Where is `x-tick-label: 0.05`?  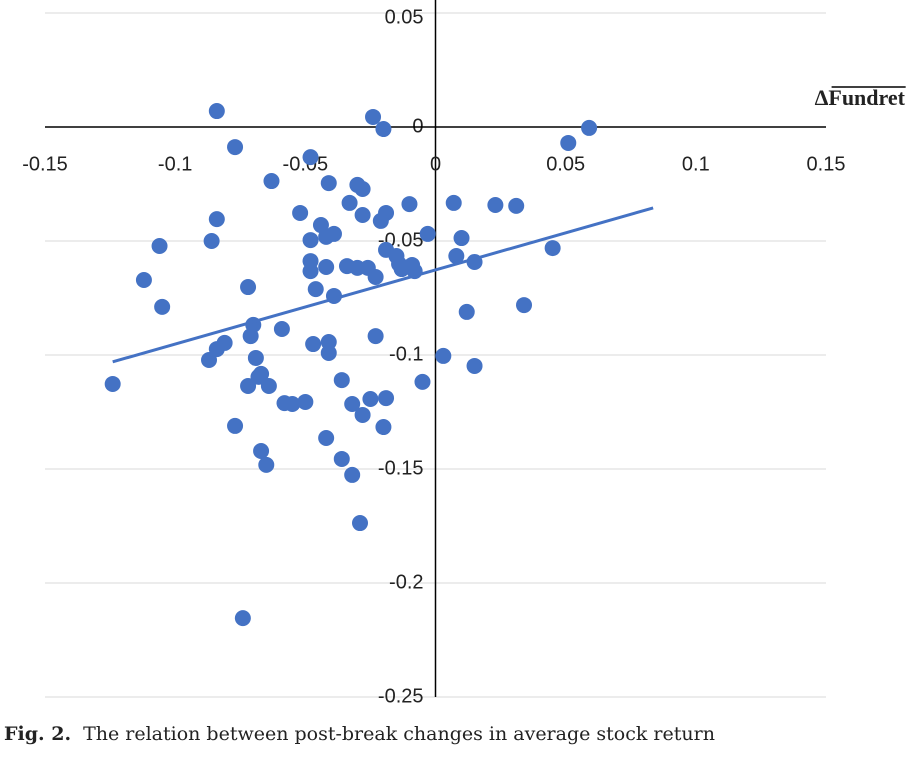 x-tick-label: 0.05 is located at coordinates (565, 164).